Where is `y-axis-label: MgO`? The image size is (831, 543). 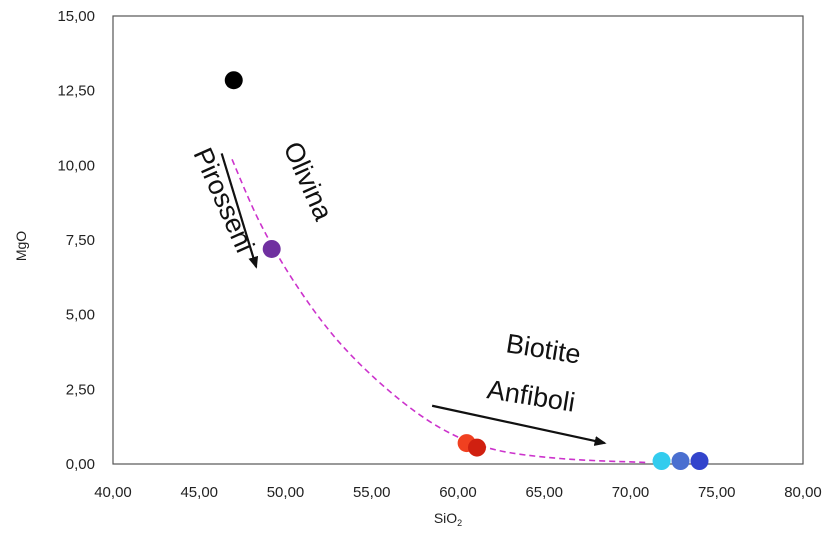
y-axis-label: MgO is located at coordinates (21, 246).